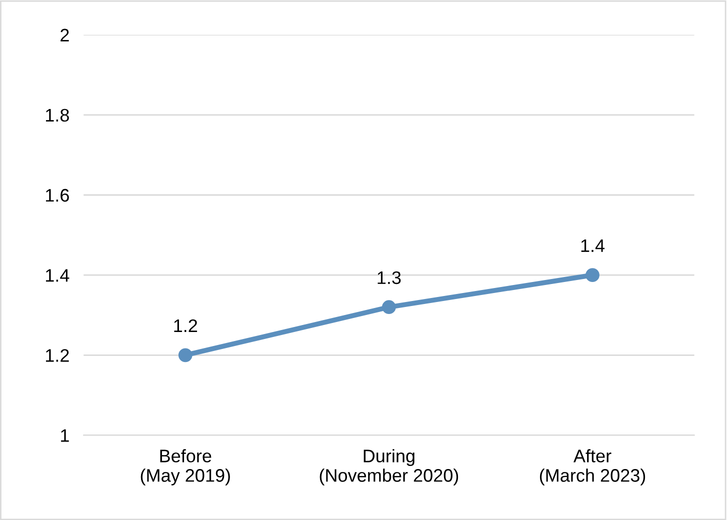 The image size is (727, 520). Describe the element at coordinates (65, 435) in the screenshot. I see `y-tick-label: 1` at that location.